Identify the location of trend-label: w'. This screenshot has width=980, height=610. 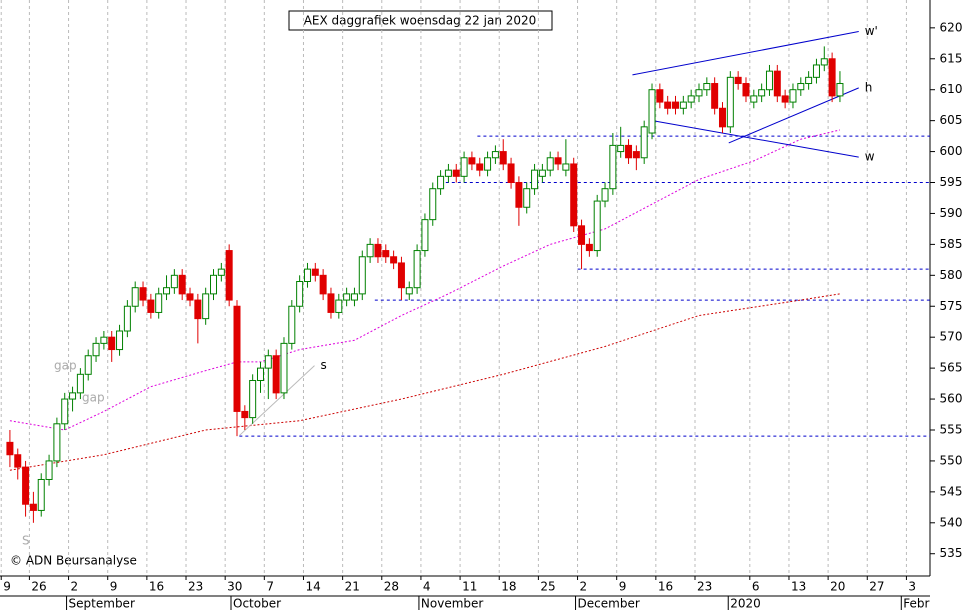
(871, 31).